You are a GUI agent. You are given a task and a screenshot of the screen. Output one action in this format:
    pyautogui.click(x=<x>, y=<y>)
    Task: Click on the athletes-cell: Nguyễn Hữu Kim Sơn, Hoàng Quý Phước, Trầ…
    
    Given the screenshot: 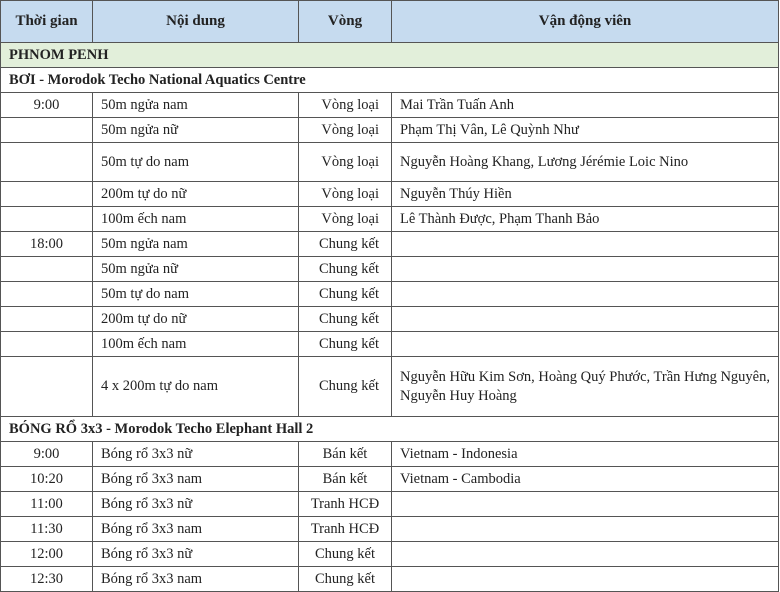 What is the action you would take?
    pyautogui.click(x=585, y=386)
    